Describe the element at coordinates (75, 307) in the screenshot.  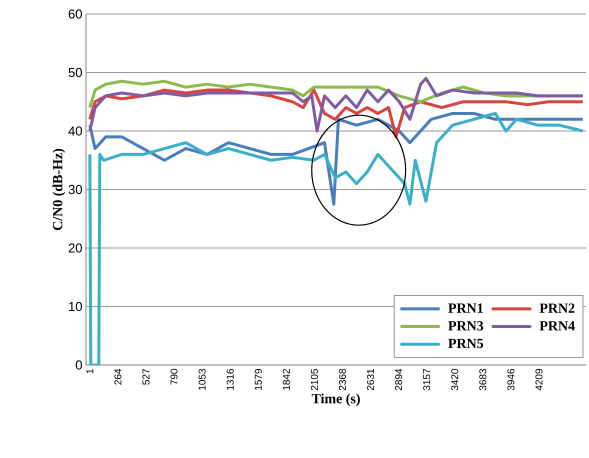
I see `y-tick-label: 10` at that location.